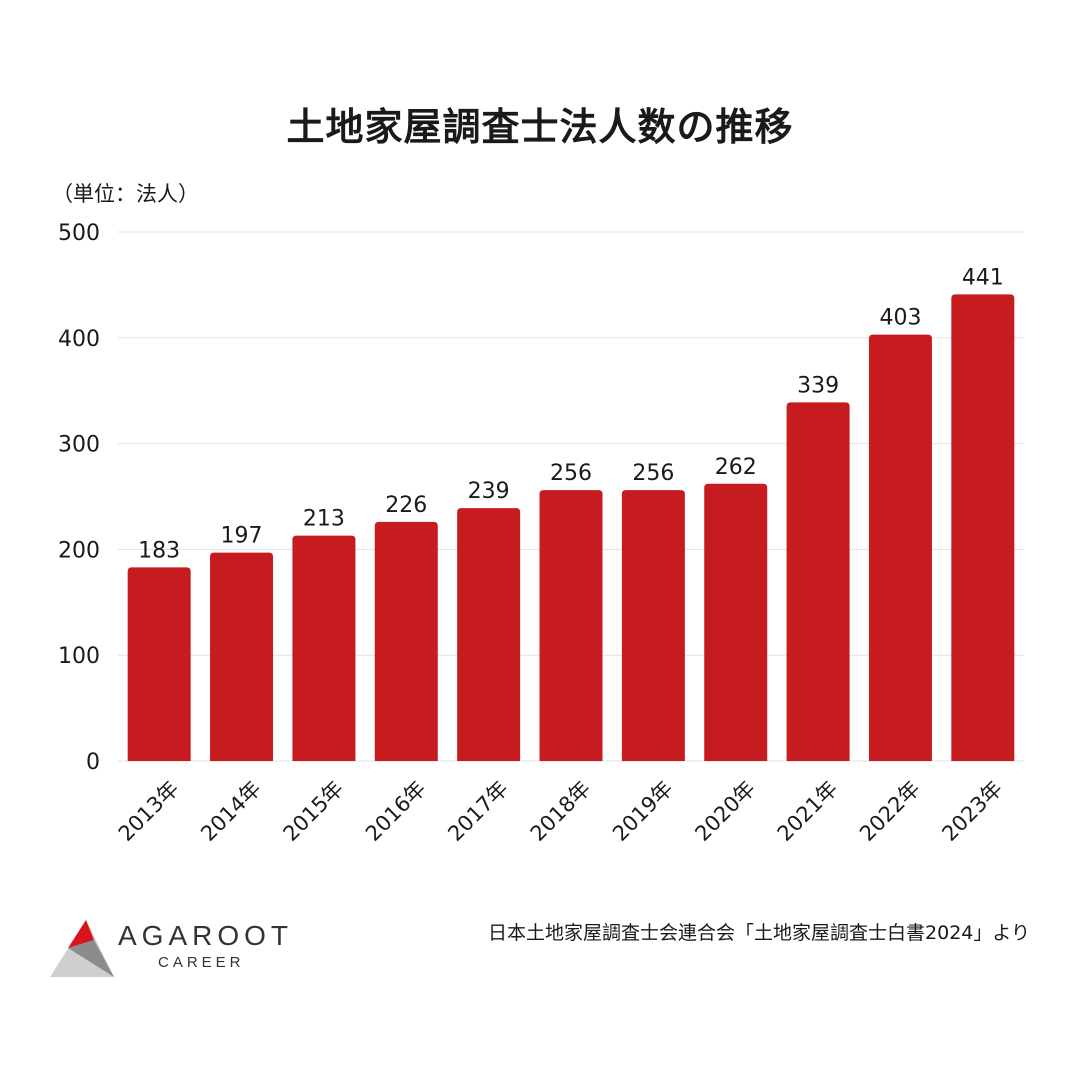 This screenshot has height=1080, width=1080. I want to click on y-tick-label: 100, so click(79, 656).